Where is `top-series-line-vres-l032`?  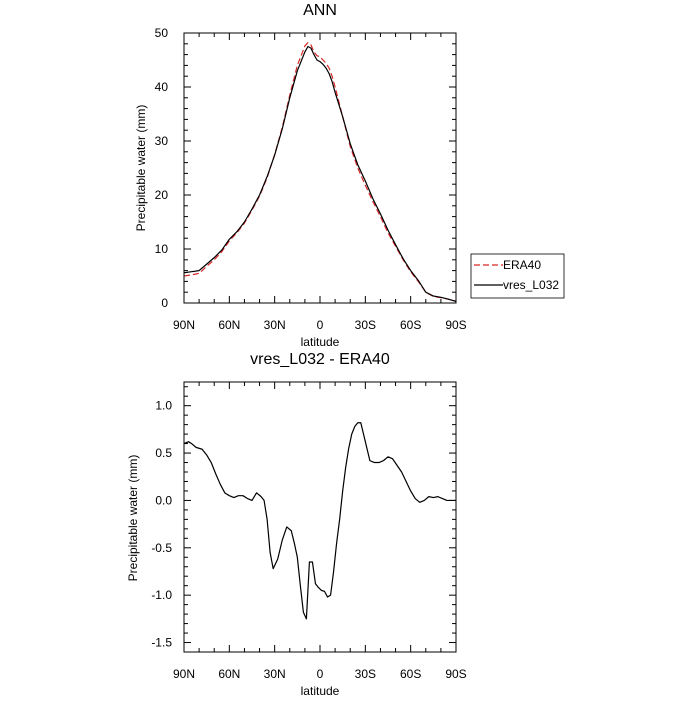
top-series-line-vres-l032 is located at coordinates (320, 173).